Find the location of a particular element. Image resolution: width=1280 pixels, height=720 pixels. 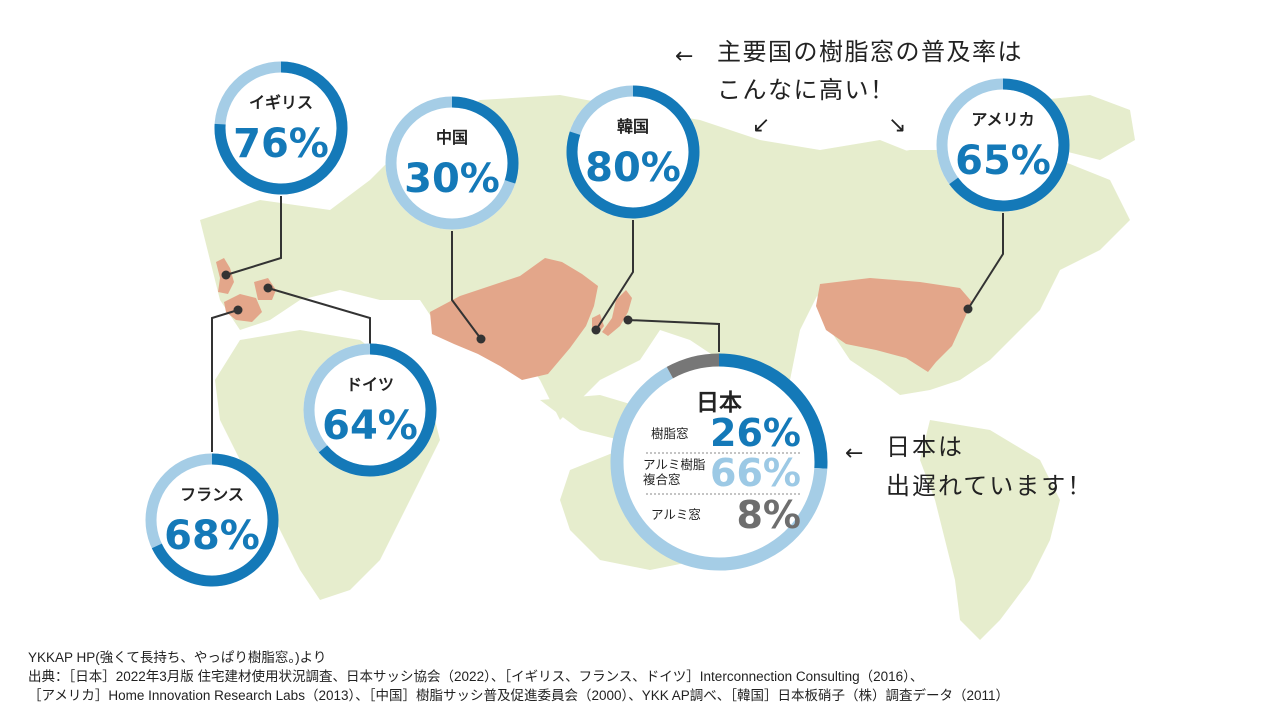

arrow-left-icon-2: ← is located at coordinates (854, 453).